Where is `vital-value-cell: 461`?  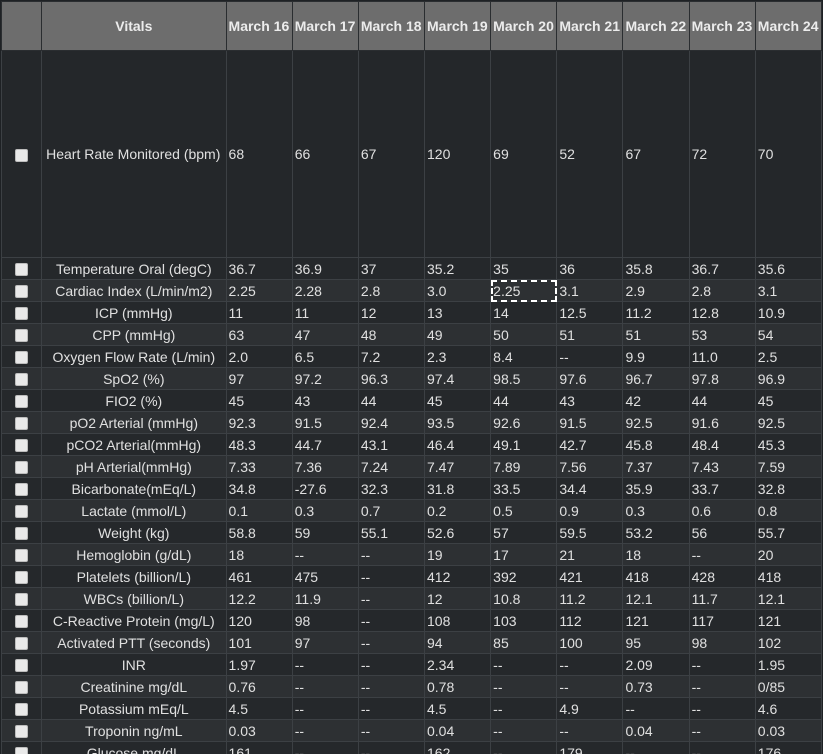
vital-value-cell: 461 is located at coordinates (259, 576).